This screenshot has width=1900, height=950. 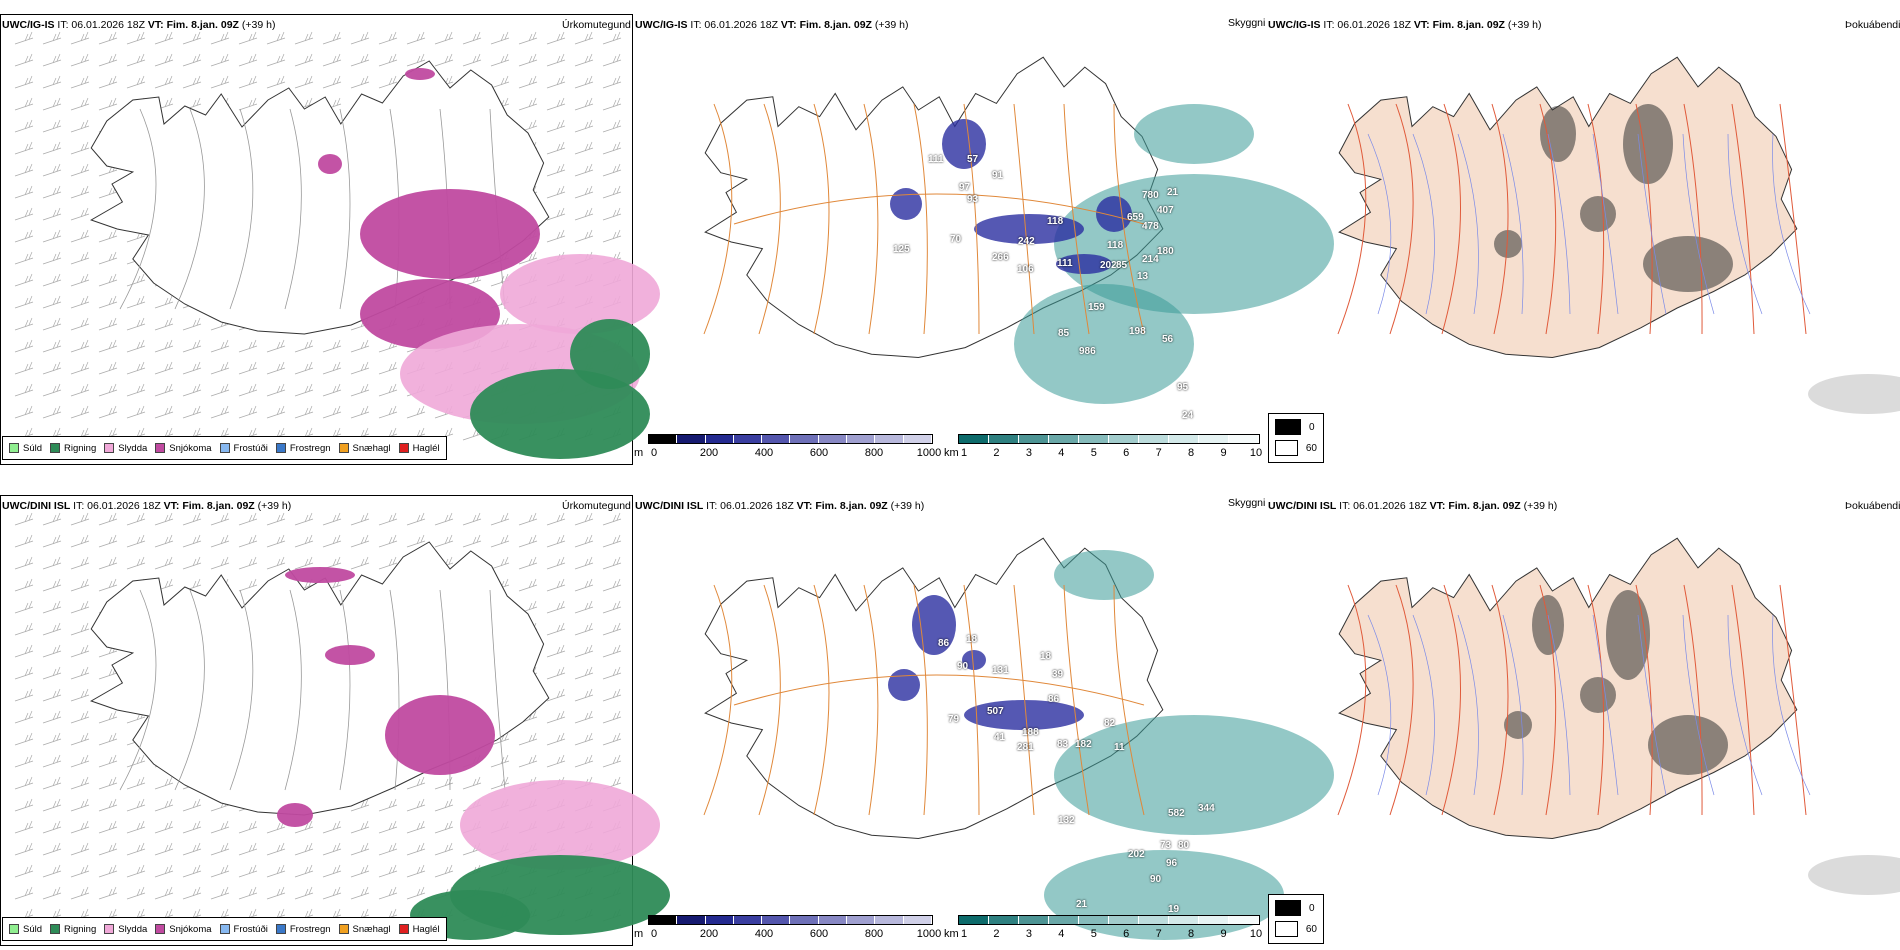 I want to click on colorbar-tick: 1000, so click(x=929, y=453).